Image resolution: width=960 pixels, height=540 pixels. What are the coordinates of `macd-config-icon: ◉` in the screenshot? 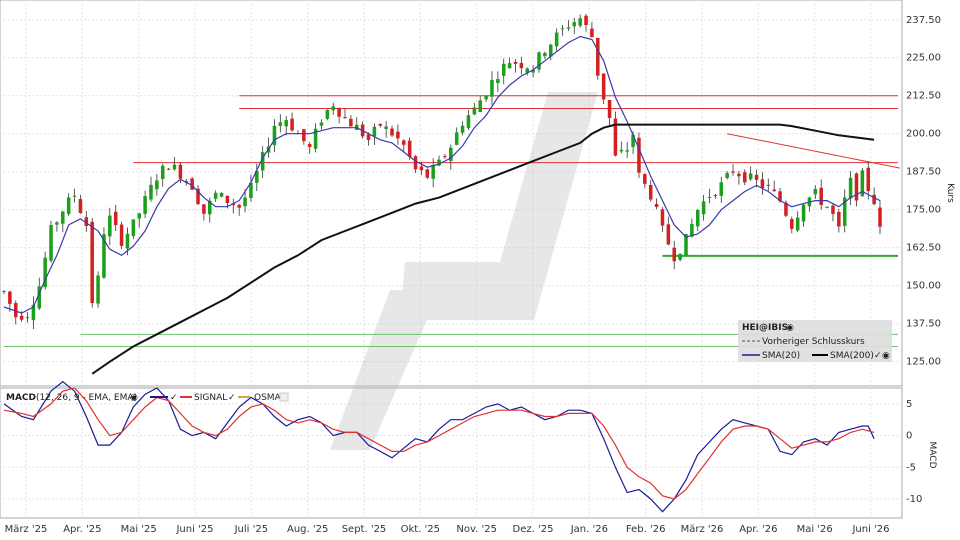 It's located at (134, 398).